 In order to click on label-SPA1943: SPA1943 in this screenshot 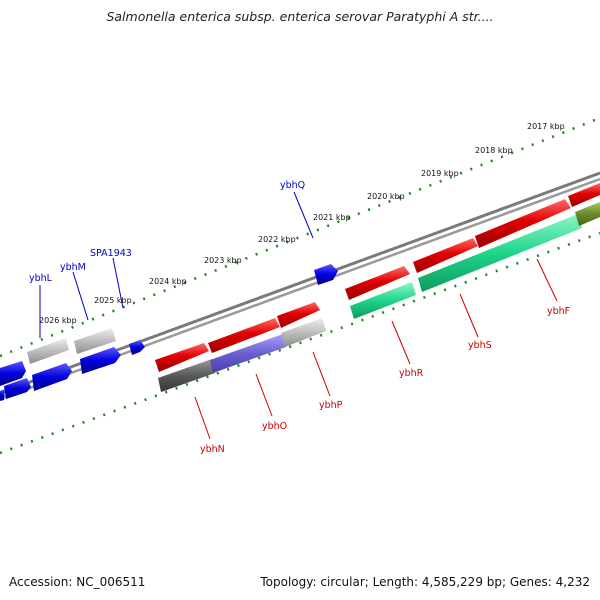, I will do `click(111, 253)`.